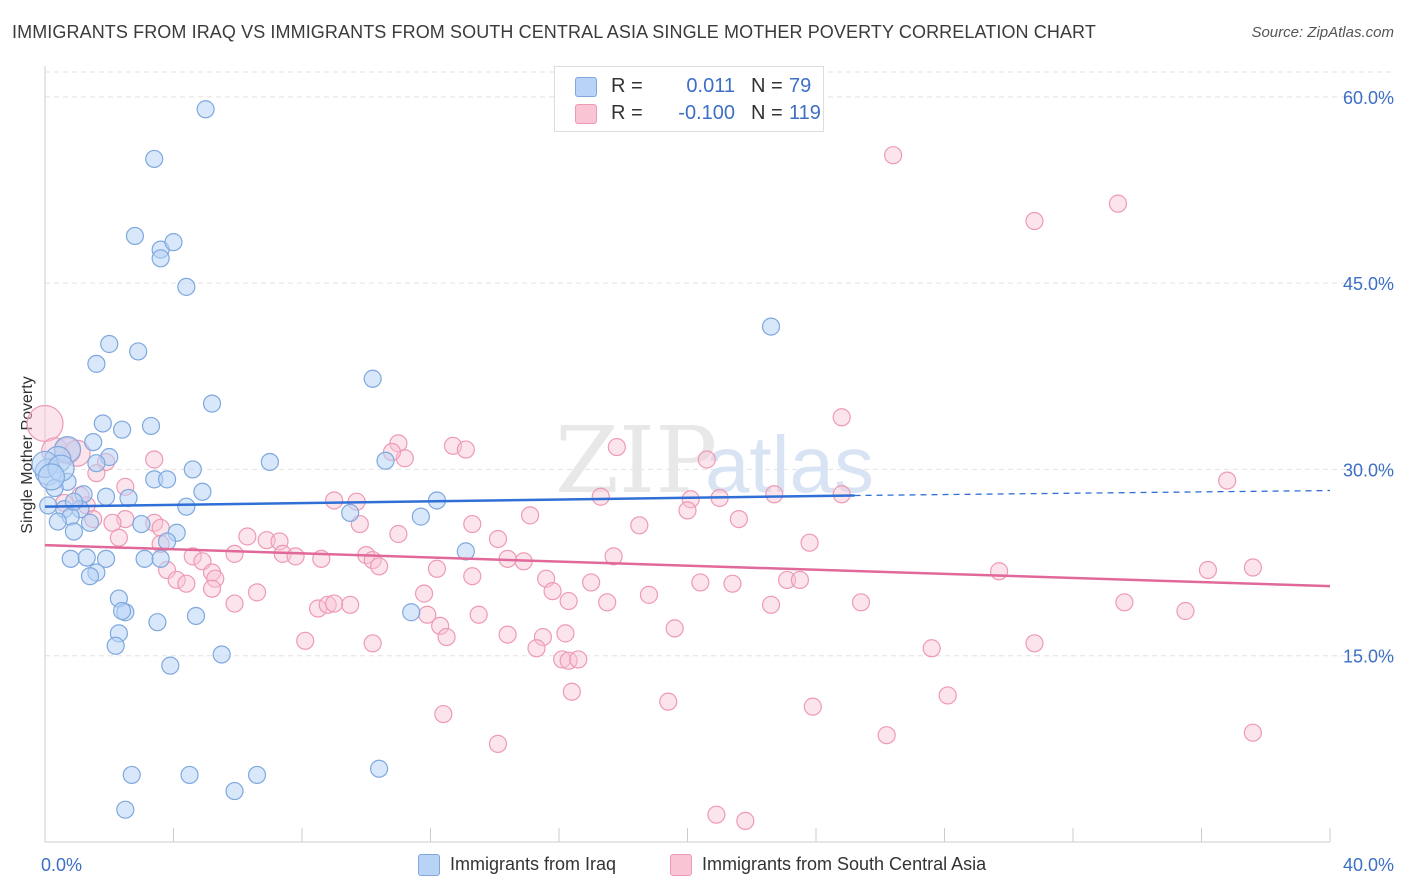  I want to click on n-value-iraq: 79, so click(800, 86).